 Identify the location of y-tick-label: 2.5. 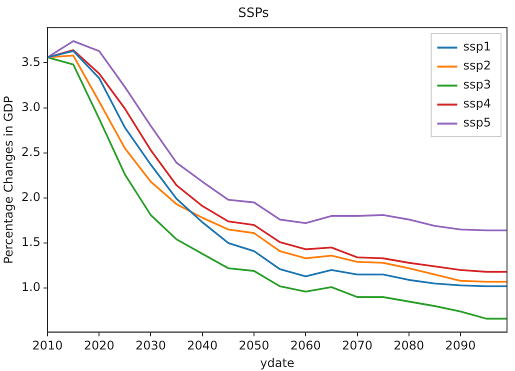
(30, 151).